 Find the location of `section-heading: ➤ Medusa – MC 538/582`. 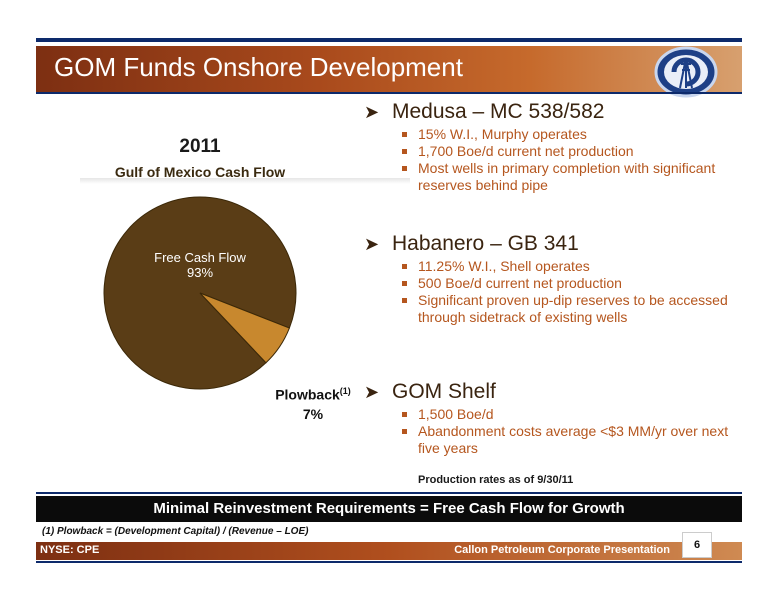

section-heading: ➤ Medusa – MC 538/582 is located at coordinates (484, 111).